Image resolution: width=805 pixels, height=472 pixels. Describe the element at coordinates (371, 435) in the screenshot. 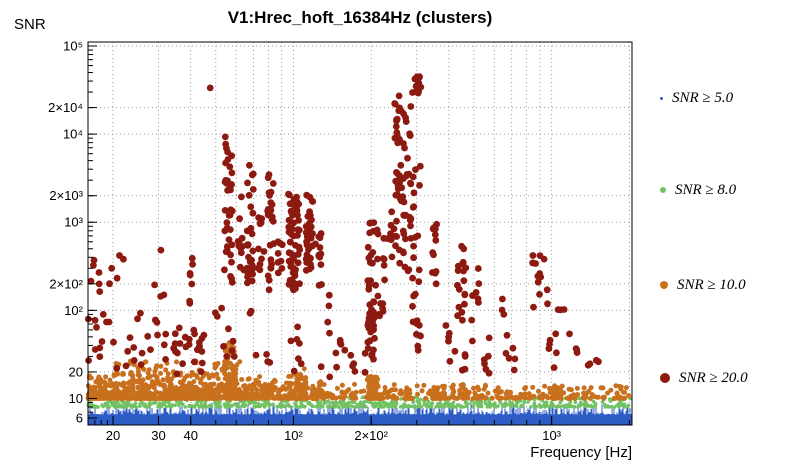

I see `x-tick-label: 2×10²` at that location.